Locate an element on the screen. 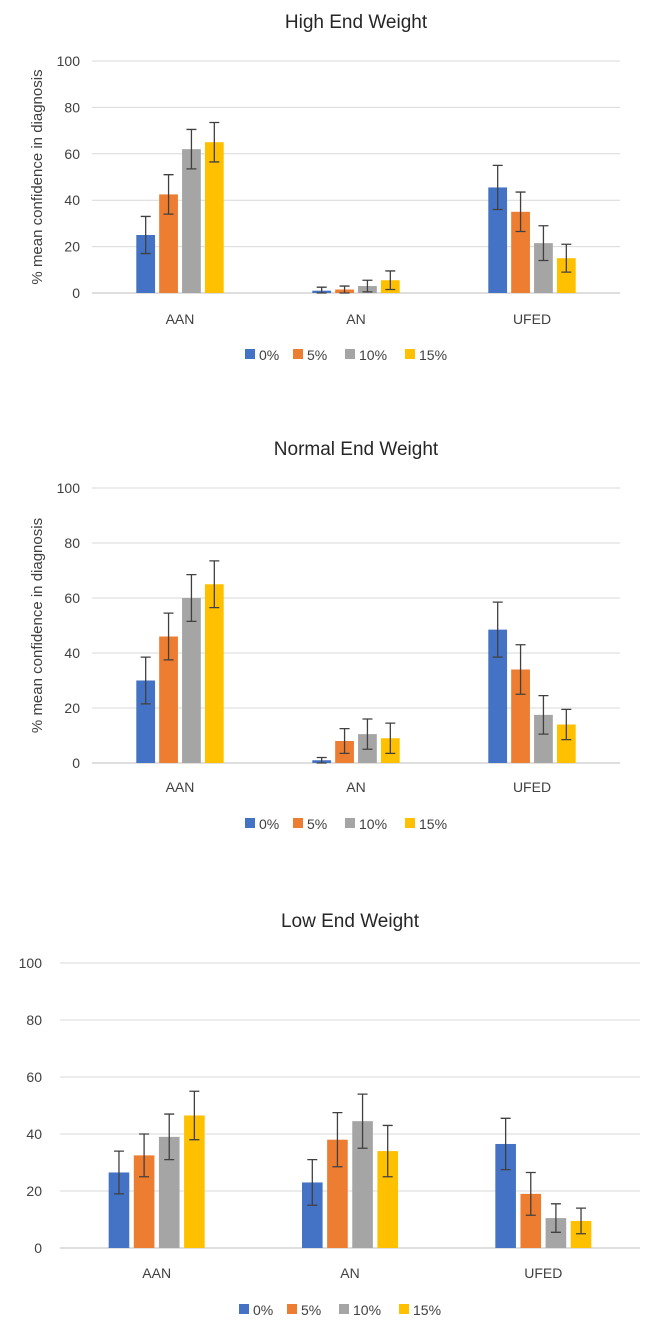  y-tick-label: 20 is located at coordinates (72, 247).